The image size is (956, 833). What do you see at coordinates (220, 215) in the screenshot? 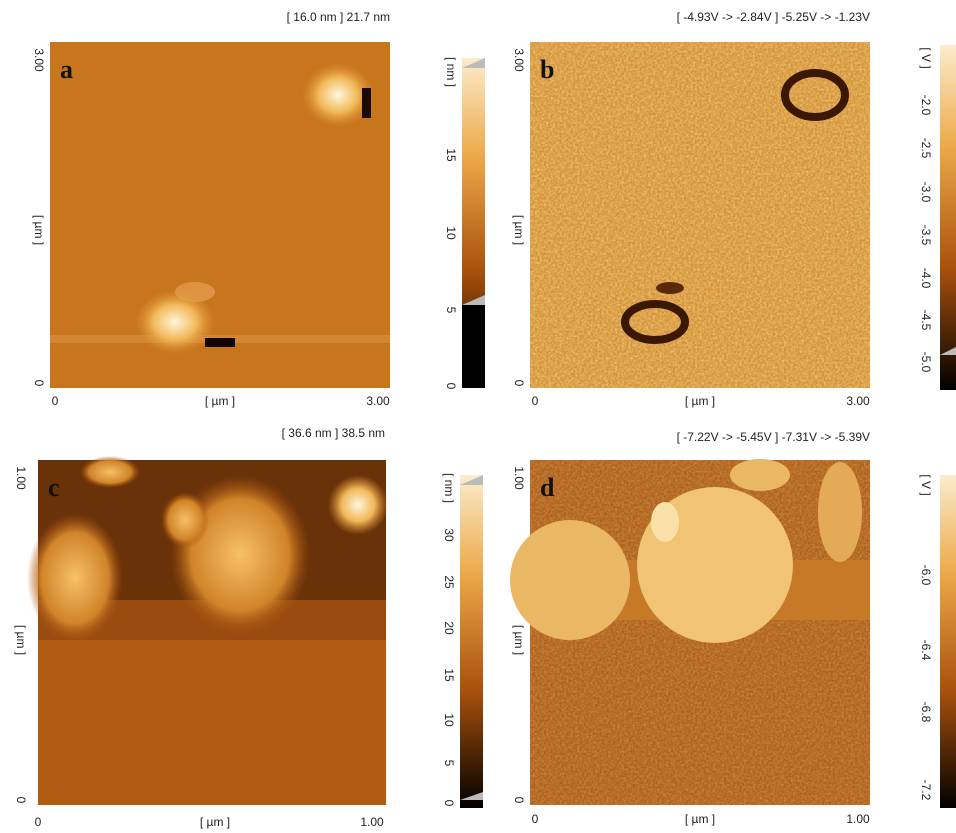
I see `image-a` at bounding box center [220, 215].